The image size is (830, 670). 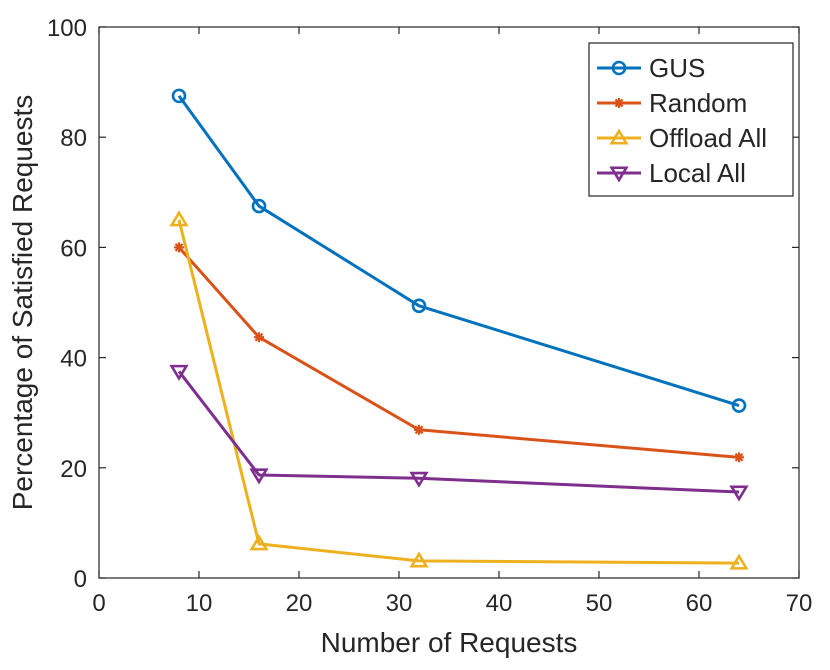 I want to click on legend-entry: Local All, so click(x=671, y=173).